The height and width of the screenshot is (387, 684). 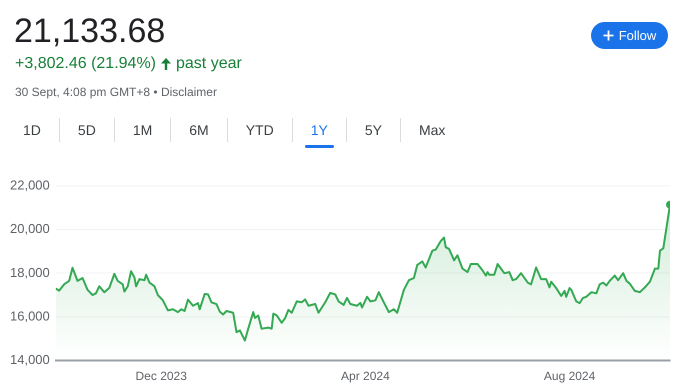 What do you see at coordinates (637, 35) in the screenshot?
I see `text: Follow` at bounding box center [637, 35].